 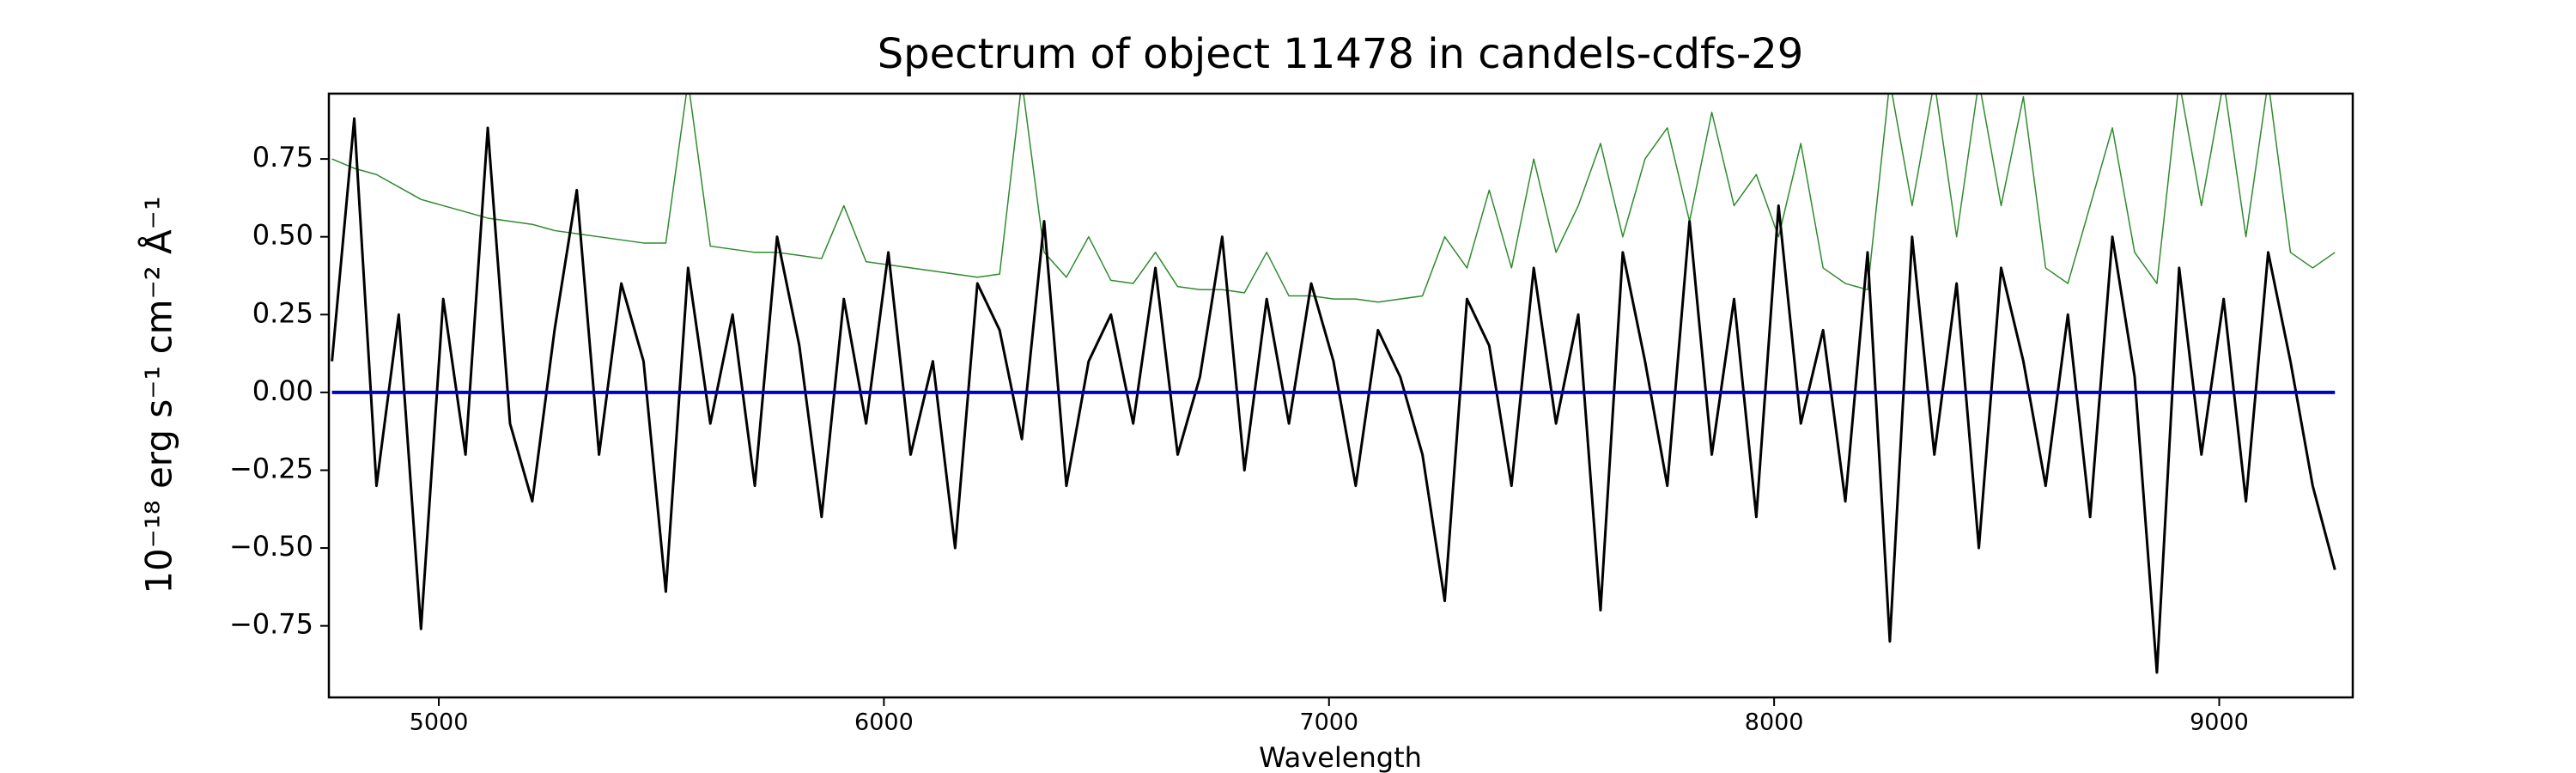 I want to click on x-tick-label: 9000, so click(x=2219, y=722).